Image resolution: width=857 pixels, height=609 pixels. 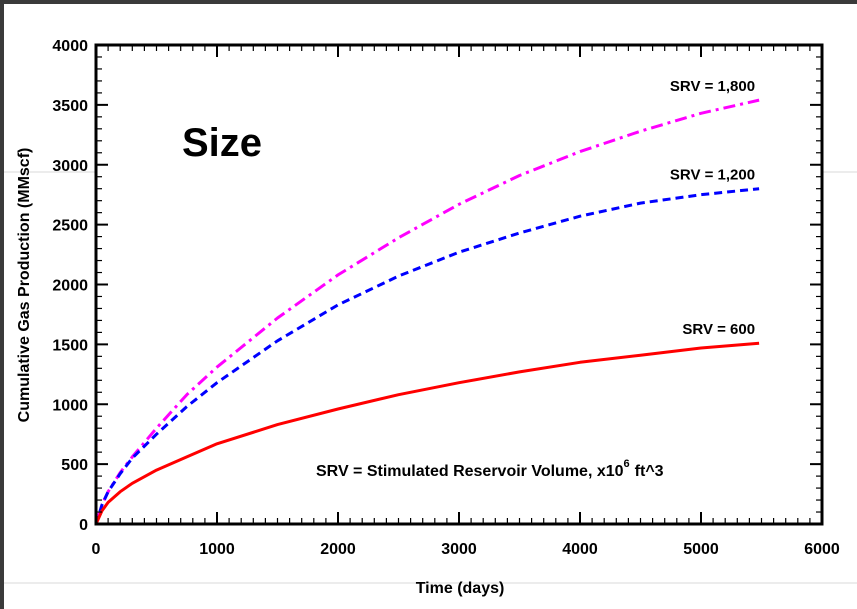 What do you see at coordinates (627, 464) in the screenshot?
I see `note-exponent: 6` at bounding box center [627, 464].